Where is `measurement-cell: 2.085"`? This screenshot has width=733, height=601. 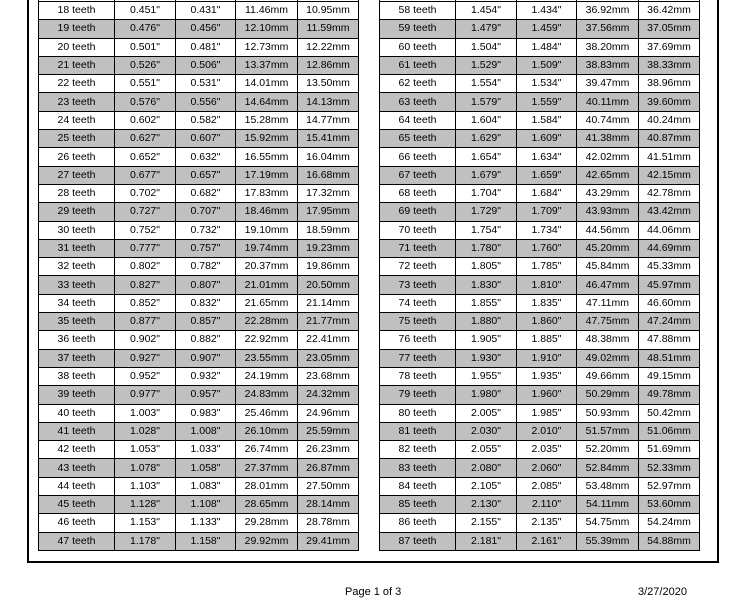 measurement-cell: 2.085" is located at coordinates (546, 486).